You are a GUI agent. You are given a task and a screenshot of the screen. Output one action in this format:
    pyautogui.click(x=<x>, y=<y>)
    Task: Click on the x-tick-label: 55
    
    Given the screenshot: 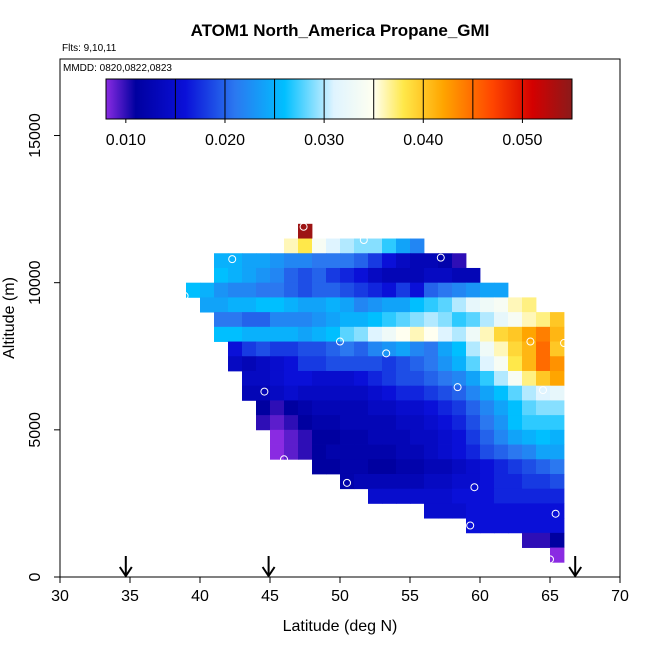 What is the action you would take?
    pyautogui.click(x=410, y=596)
    